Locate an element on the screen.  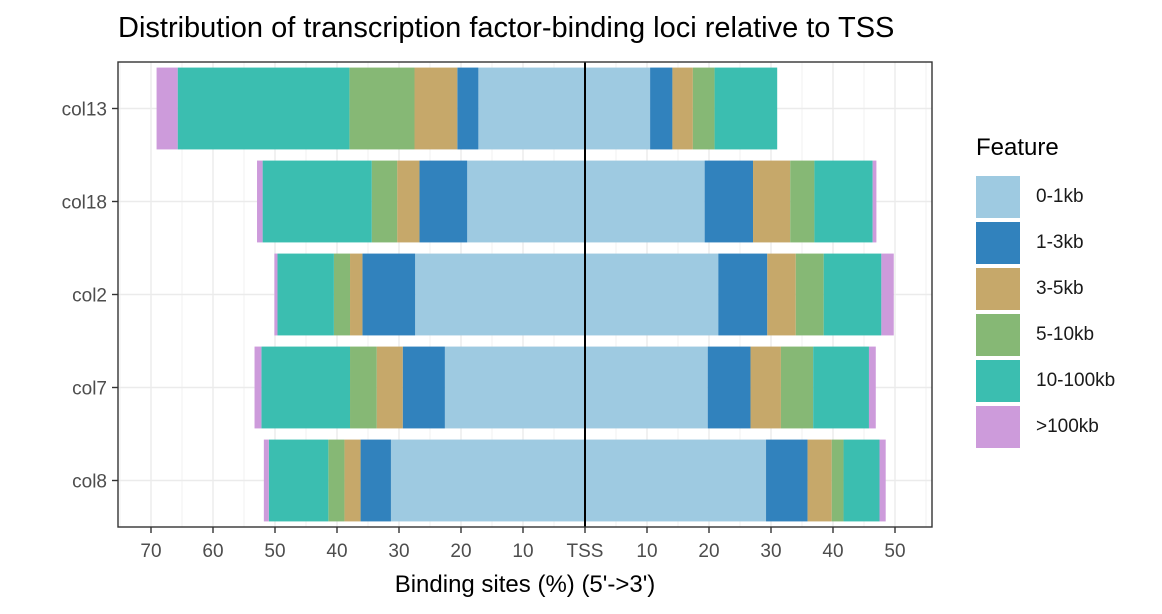
legend-label: 5-10kb is located at coordinates (1065, 334).